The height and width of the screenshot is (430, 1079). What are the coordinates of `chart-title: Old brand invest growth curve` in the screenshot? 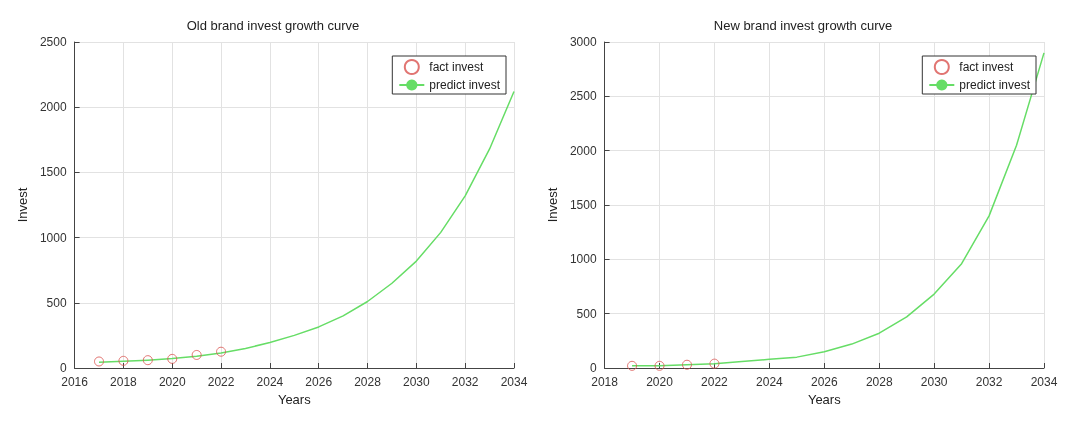 It's located at (273, 25).